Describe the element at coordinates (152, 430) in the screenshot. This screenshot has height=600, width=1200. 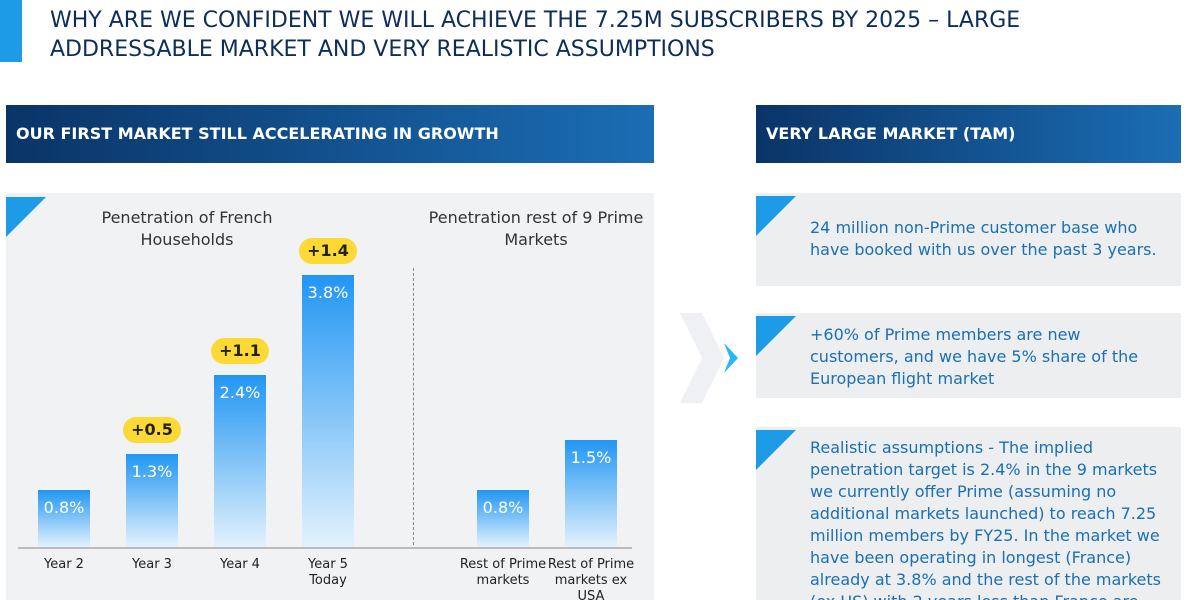
I see `increment-badge: +0.5` at that location.